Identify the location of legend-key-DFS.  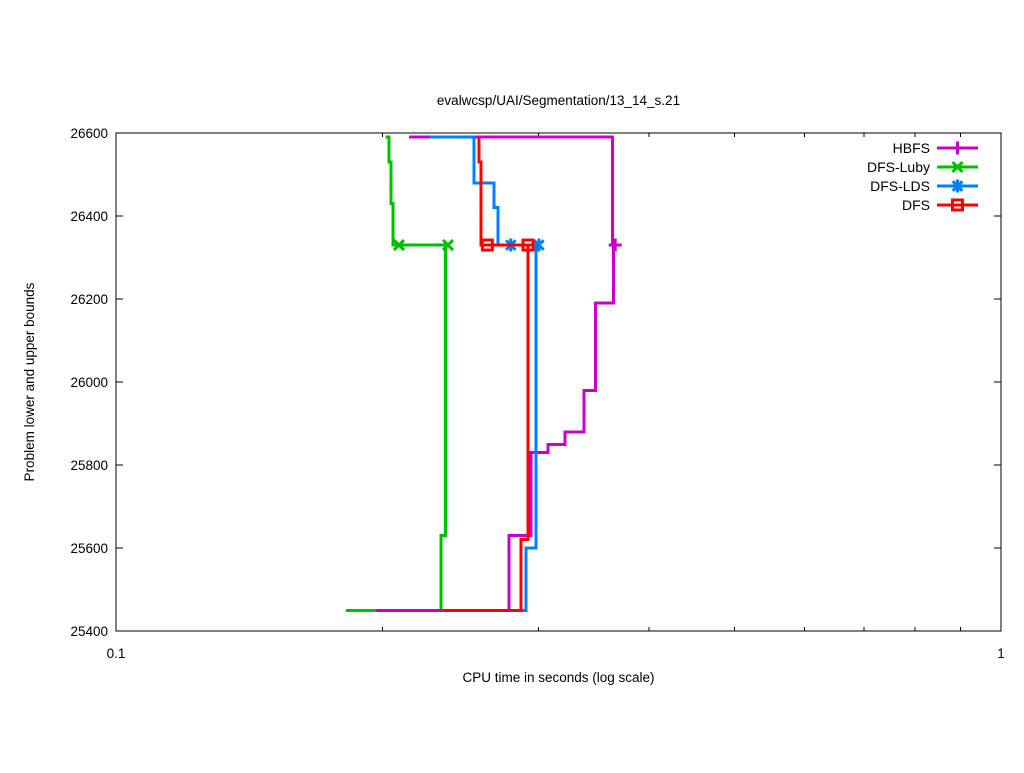
(957, 205).